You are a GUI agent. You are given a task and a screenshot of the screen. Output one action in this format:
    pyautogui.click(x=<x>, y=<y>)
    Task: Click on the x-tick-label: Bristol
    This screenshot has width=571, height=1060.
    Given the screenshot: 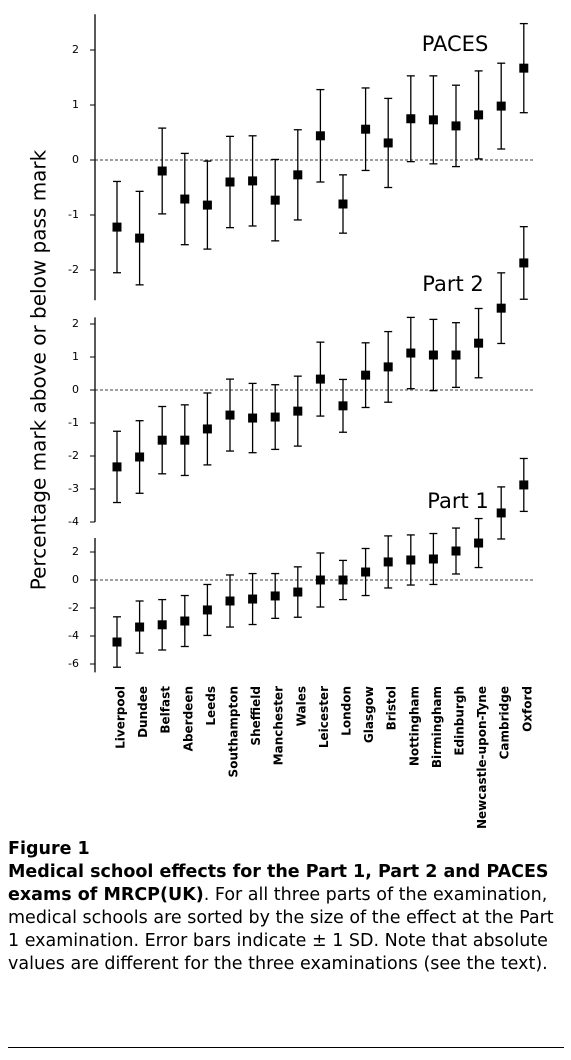 What is the action you would take?
    pyautogui.click(x=392, y=708)
    